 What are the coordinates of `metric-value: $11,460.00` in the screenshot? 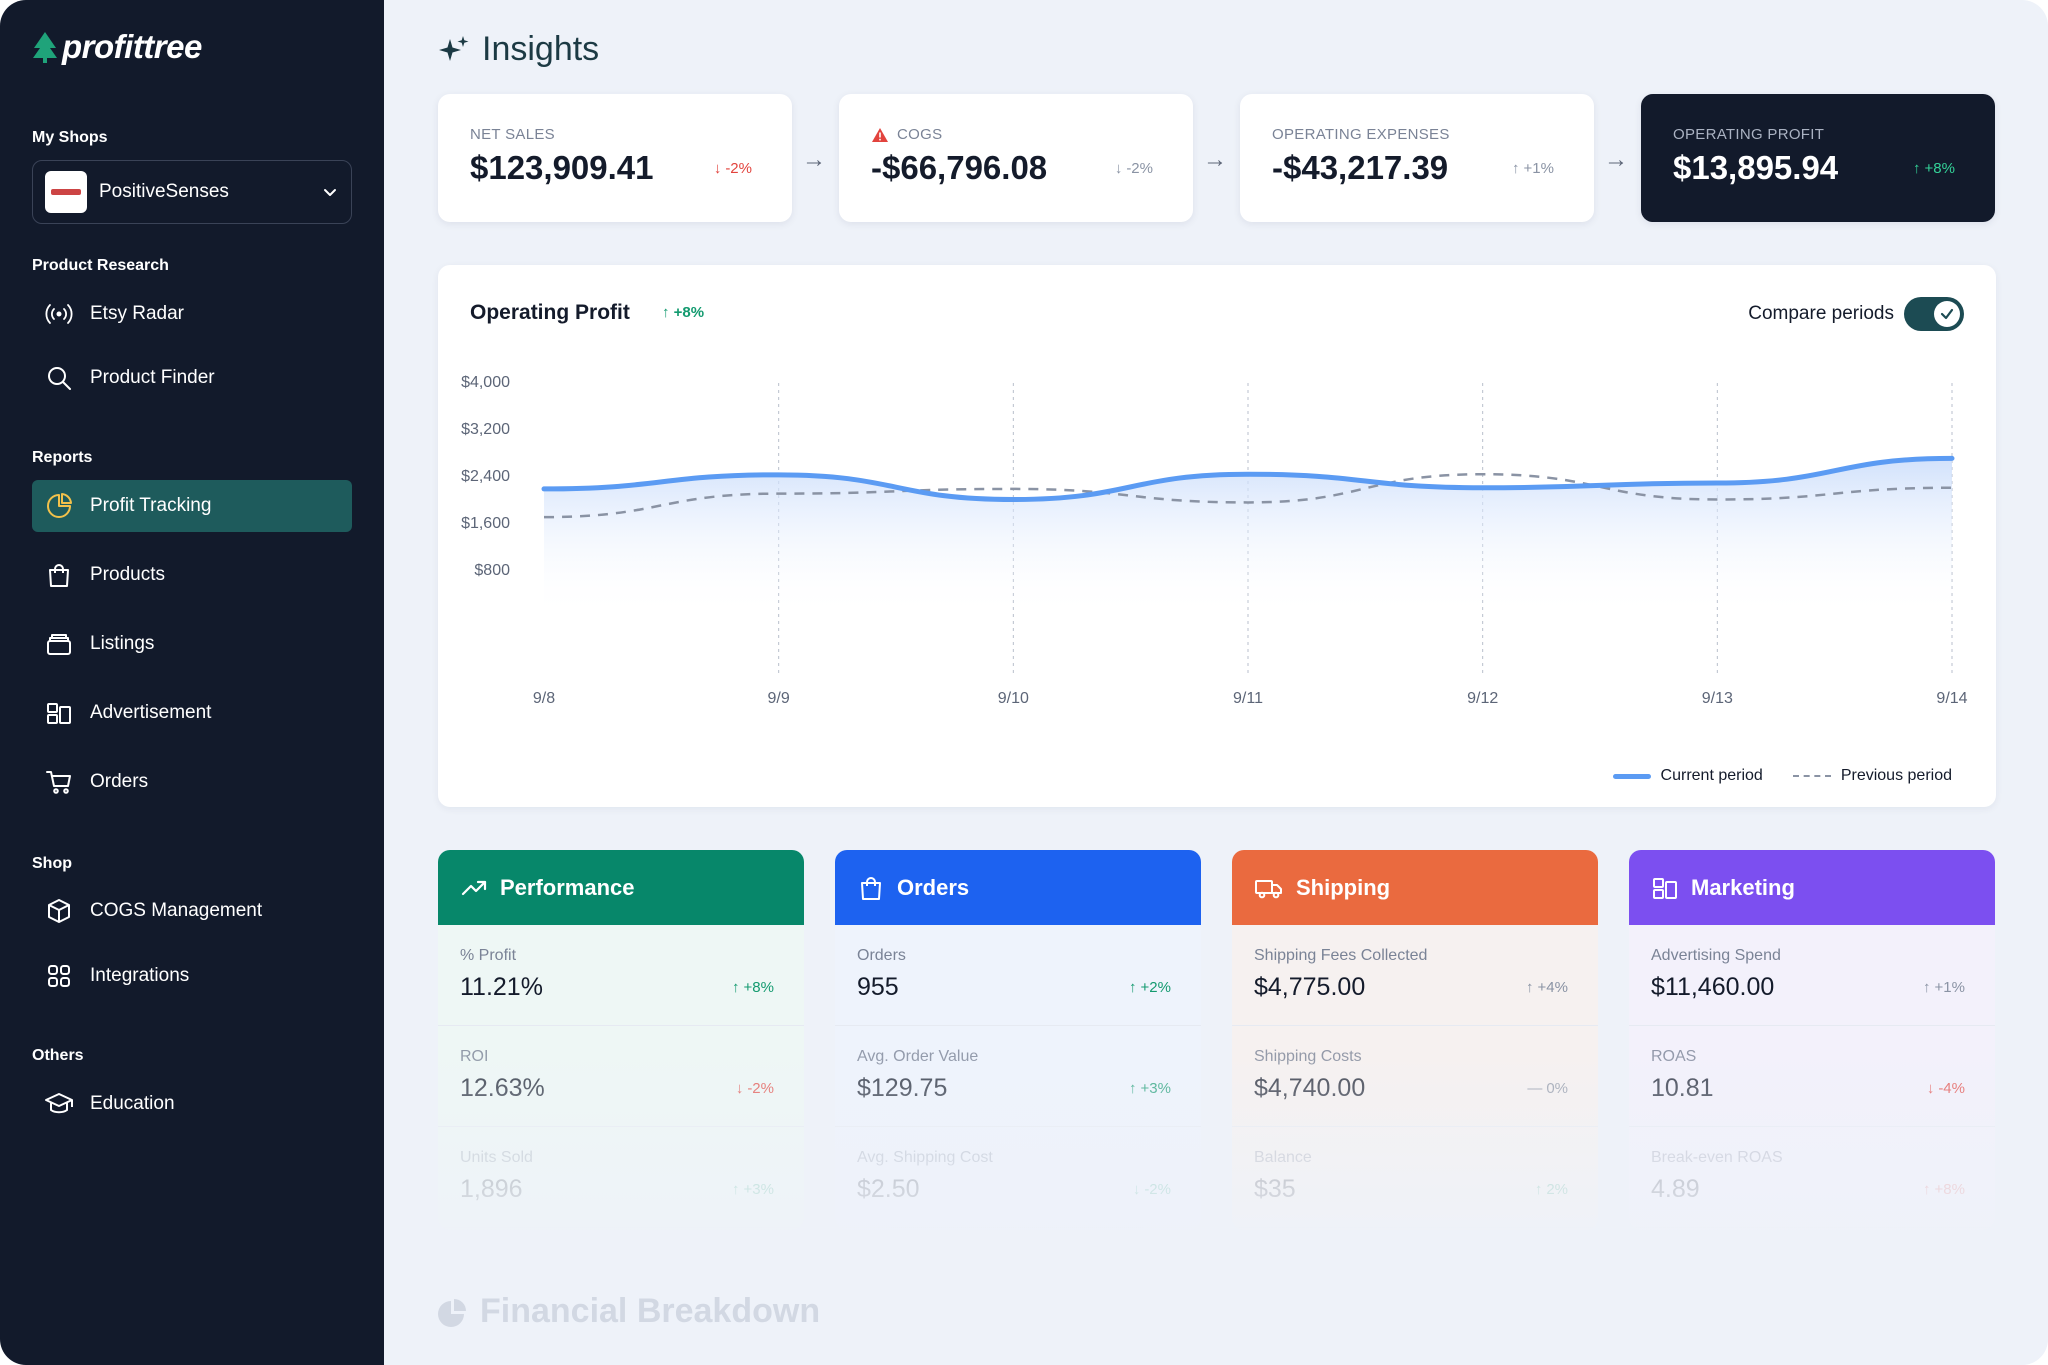 It's located at (1713, 987).